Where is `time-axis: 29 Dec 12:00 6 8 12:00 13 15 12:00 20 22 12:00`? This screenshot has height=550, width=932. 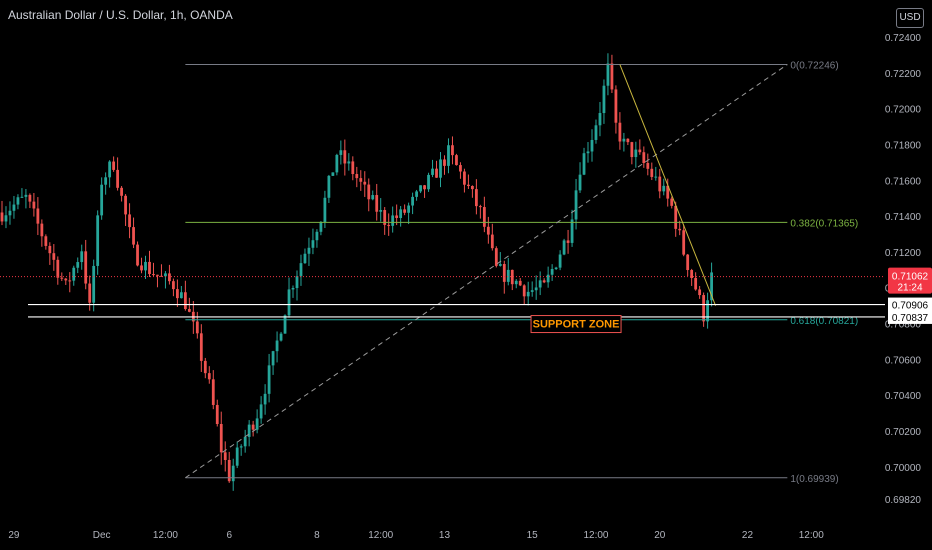 time-axis: 29 Dec 12:00 6 8 12:00 13 15 12:00 20 22 12:00 is located at coordinates (416, 535).